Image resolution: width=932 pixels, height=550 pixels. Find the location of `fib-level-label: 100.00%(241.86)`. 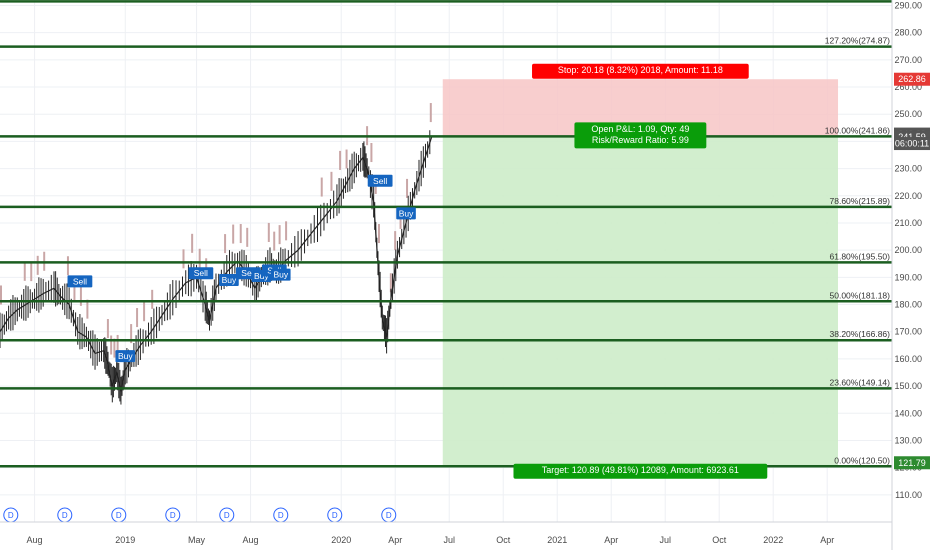

fib-level-label: 100.00%(241.86) is located at coordinates (857, 130).